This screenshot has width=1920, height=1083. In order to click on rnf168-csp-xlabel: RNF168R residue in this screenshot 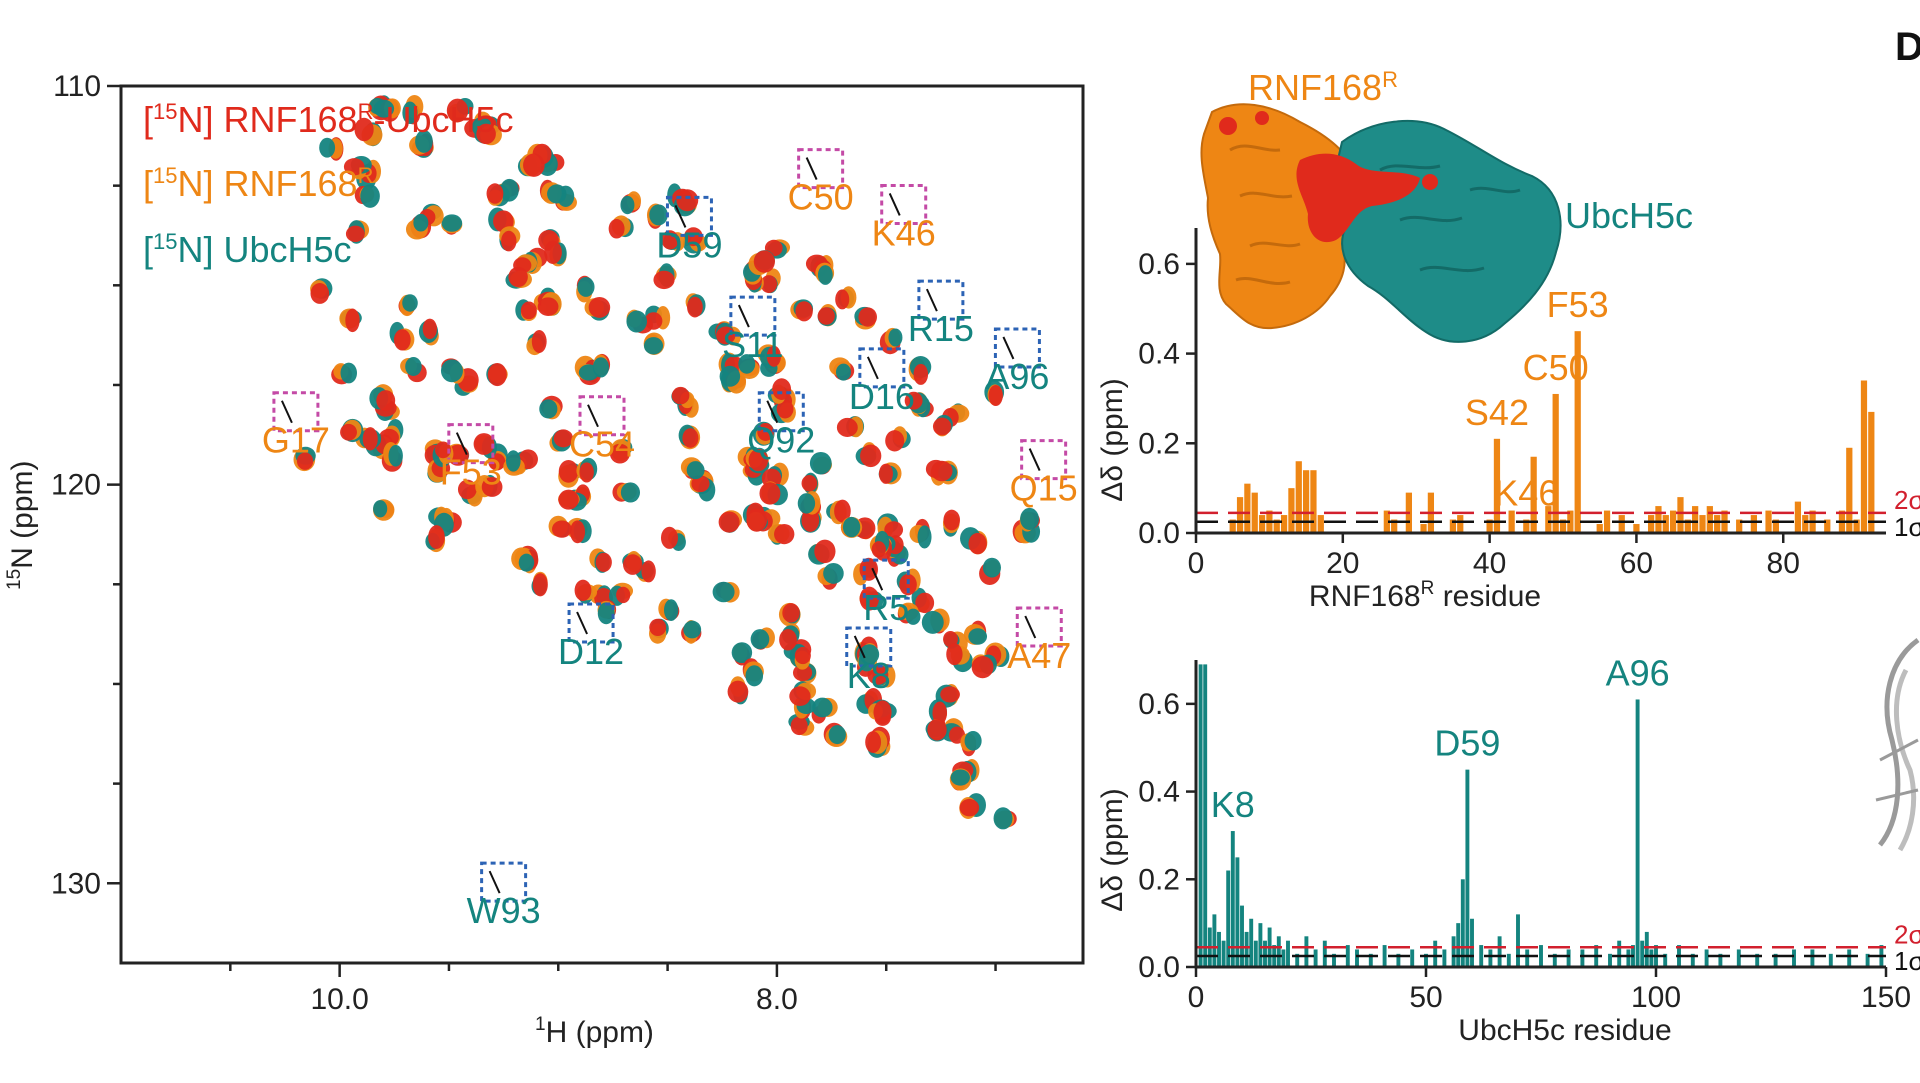, I will do `click(1425, 595)`.